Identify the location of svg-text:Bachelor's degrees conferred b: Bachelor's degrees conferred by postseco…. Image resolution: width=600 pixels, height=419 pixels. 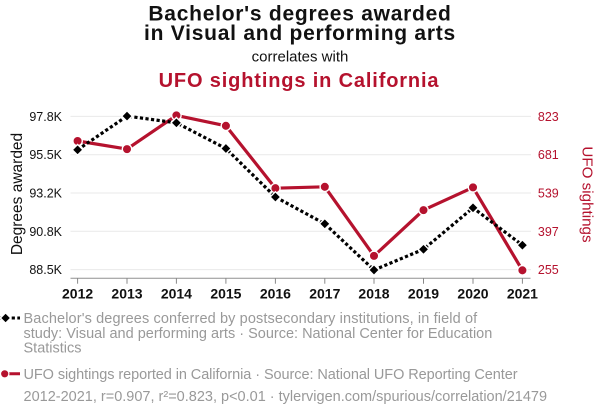
(251, 319).